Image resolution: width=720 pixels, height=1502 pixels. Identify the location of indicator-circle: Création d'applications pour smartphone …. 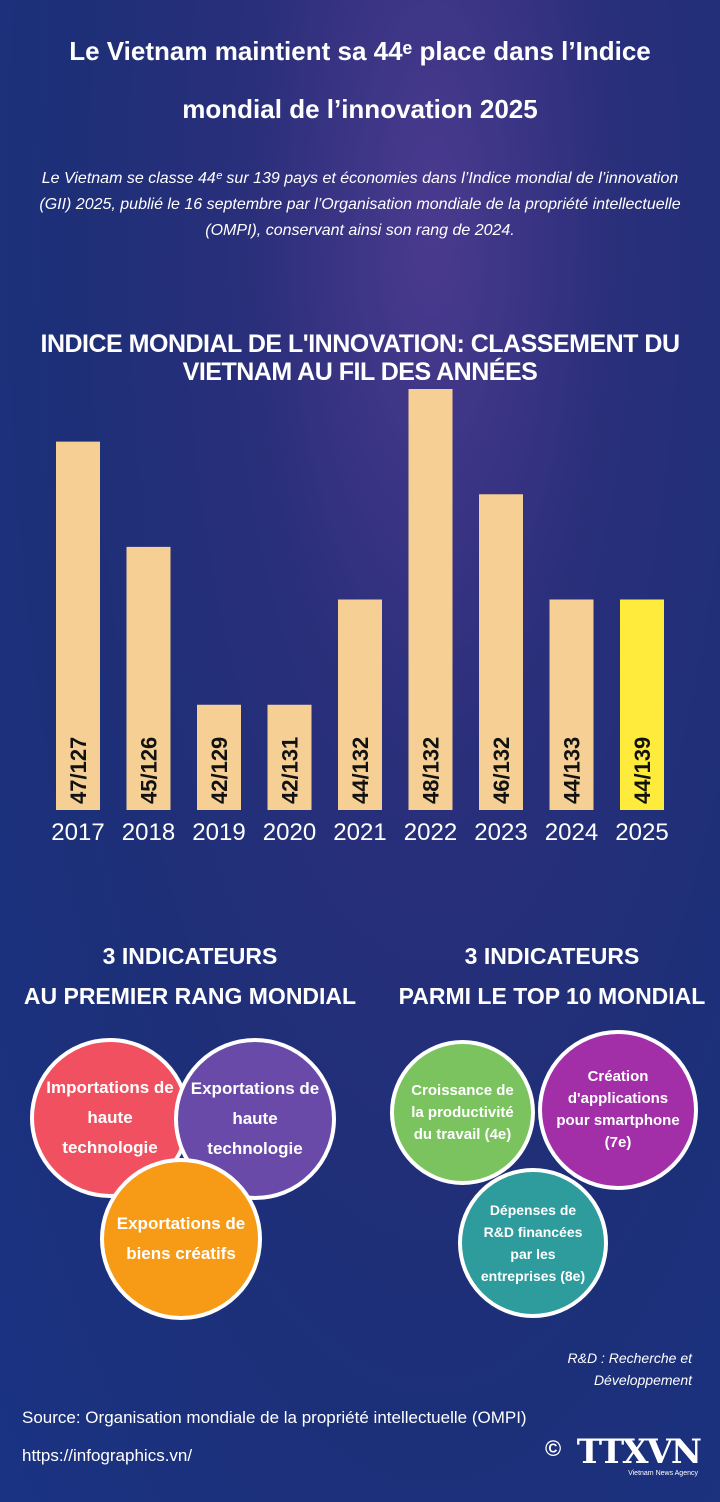
(618, 1110).